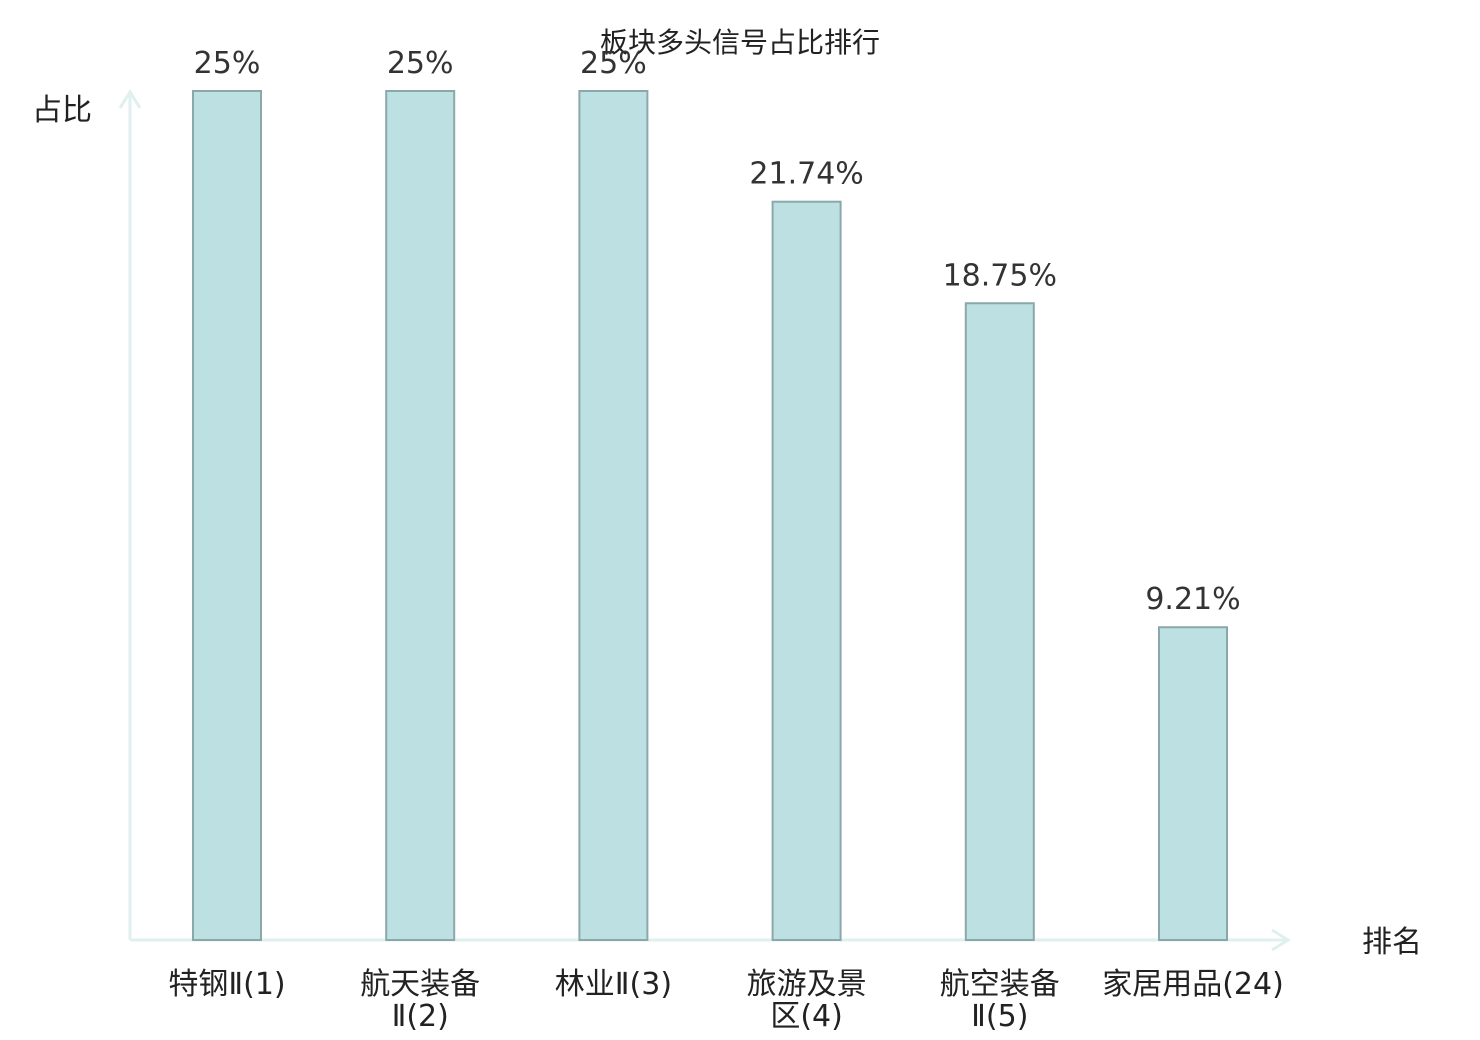 This screenshot has width=1480, height=1040. Describe the element at coordinates (1192, 599) in the screenshot. I see `bar-value-label: 9.21%` at that location.